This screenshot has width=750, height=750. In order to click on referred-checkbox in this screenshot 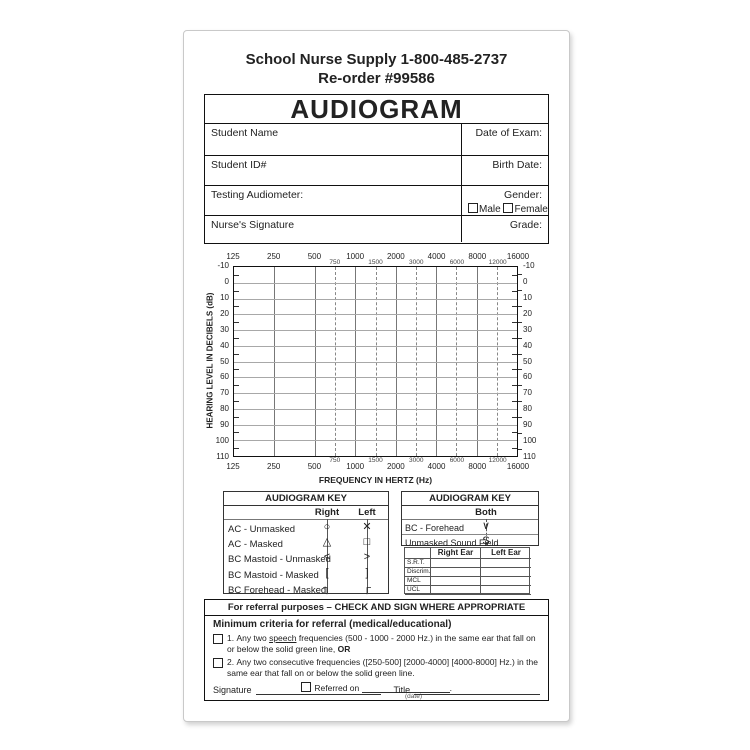, I will do `click(305, 686)`.